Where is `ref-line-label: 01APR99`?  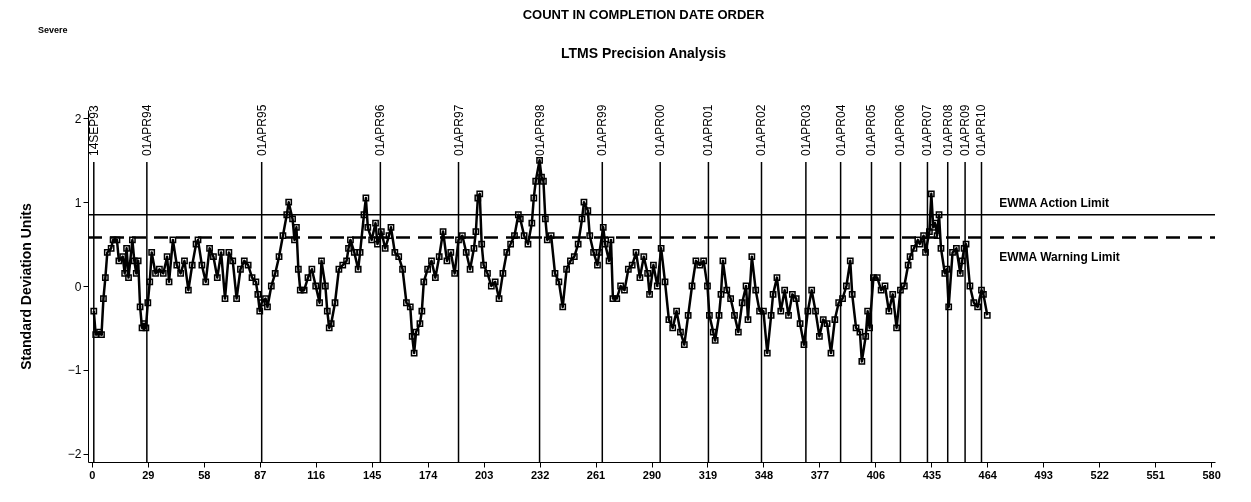 ref-line-label: 01APR99 is located at coordinates (602, 130).